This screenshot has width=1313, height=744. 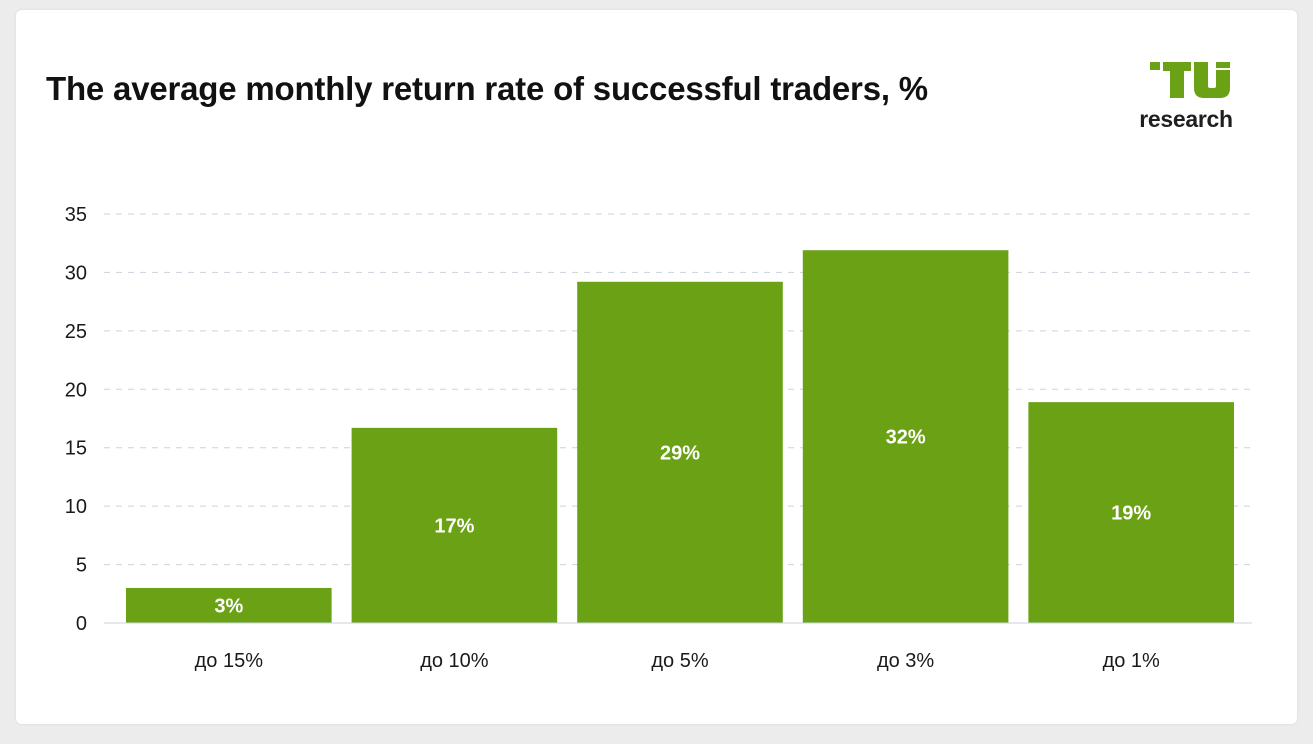 I want to click on bar-data-label: 32%, so click(x=906, y=438).